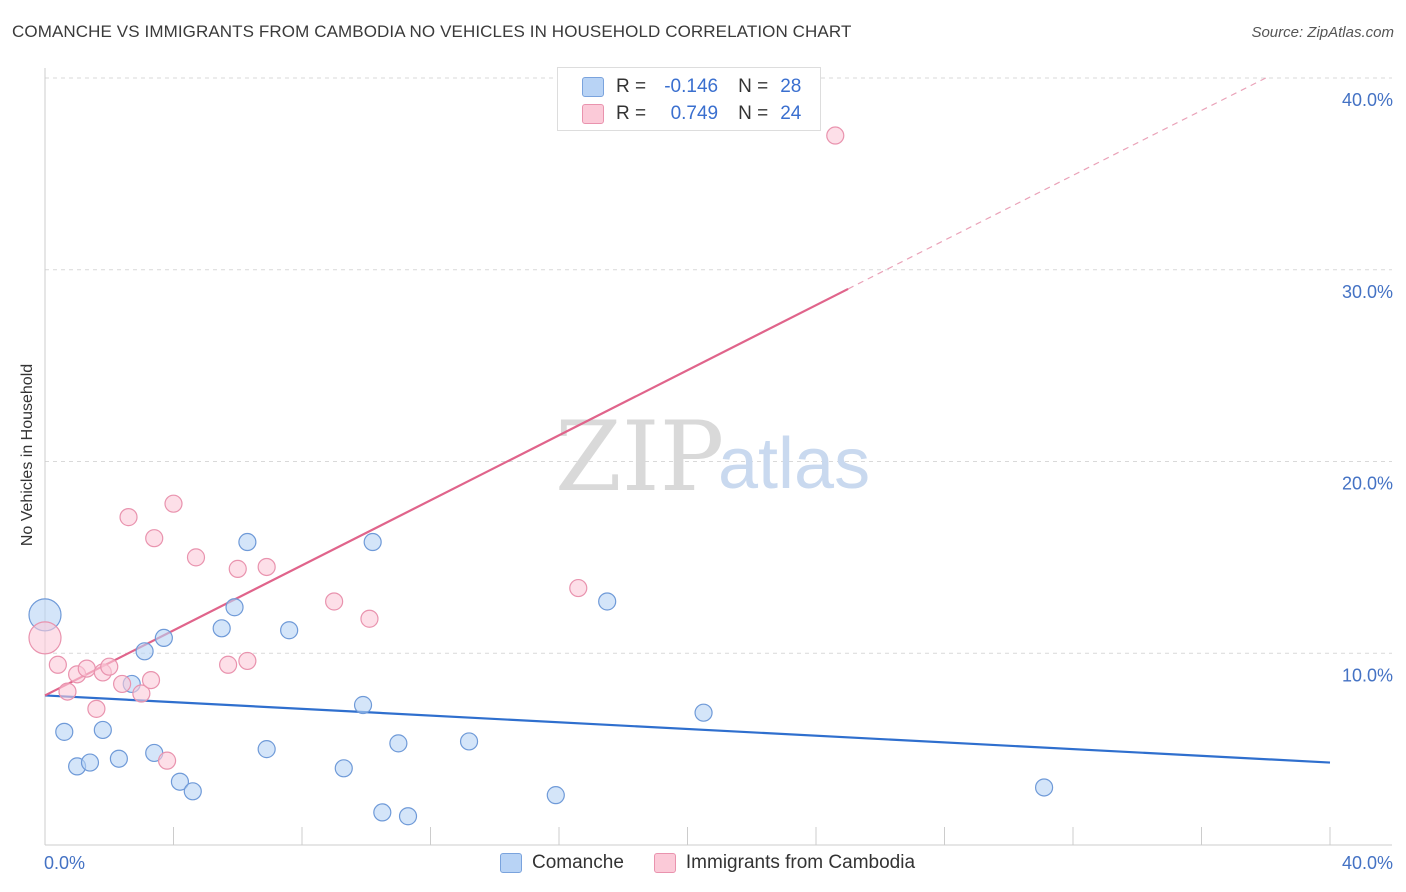 The height and width of the screenshot is (892, 1406). Describe the element at coordinates (1367, 100) in the screenshot. I see `y-tick-label: 40.0%` at that location.